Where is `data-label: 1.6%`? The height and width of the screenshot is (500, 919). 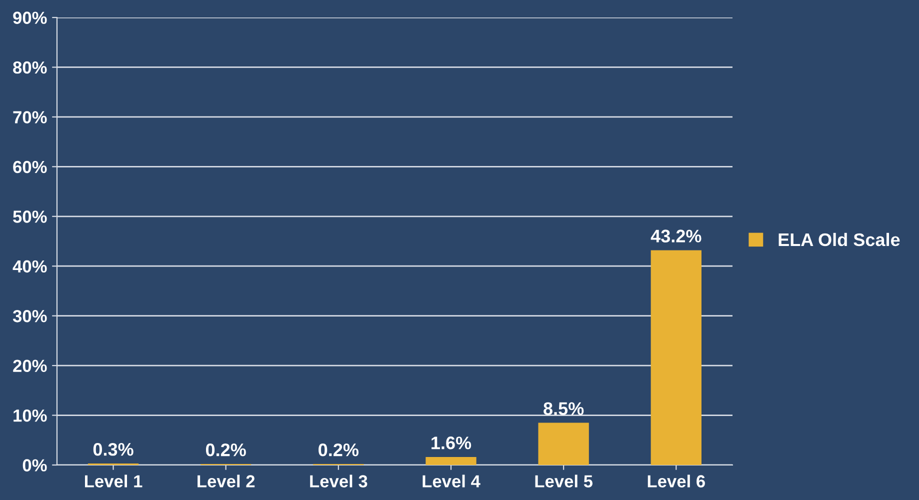
data-label: 1.6% is located at coordinates (452, 443).